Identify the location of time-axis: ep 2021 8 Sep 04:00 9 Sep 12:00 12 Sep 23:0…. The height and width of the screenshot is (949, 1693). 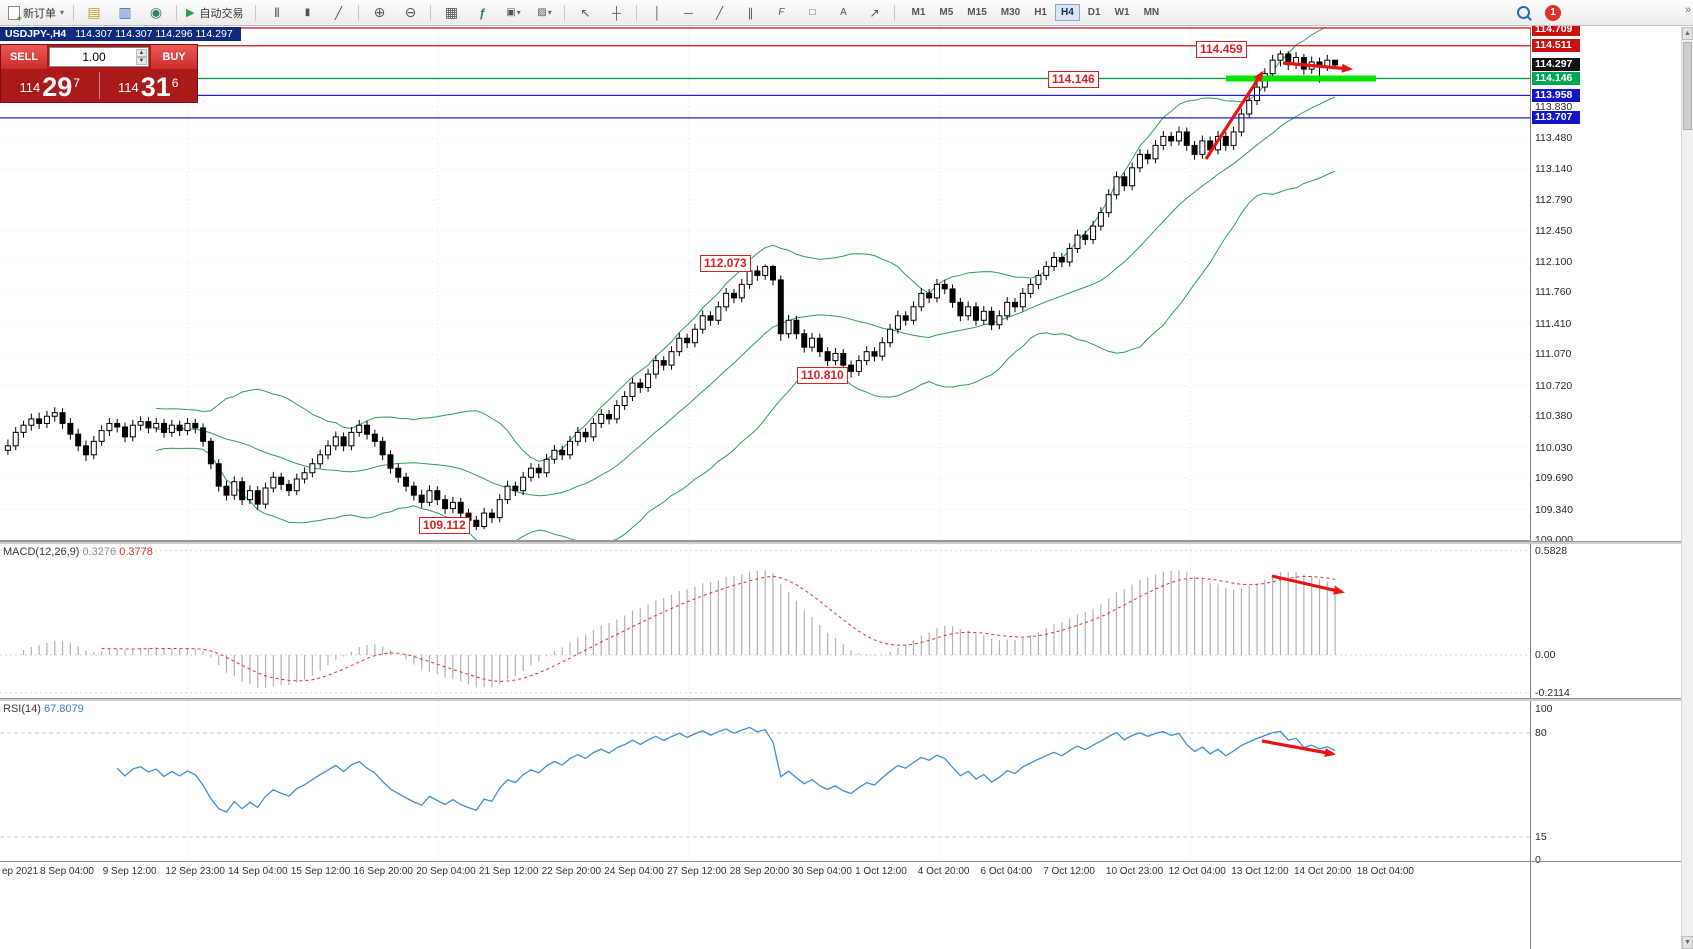
(765, 872).